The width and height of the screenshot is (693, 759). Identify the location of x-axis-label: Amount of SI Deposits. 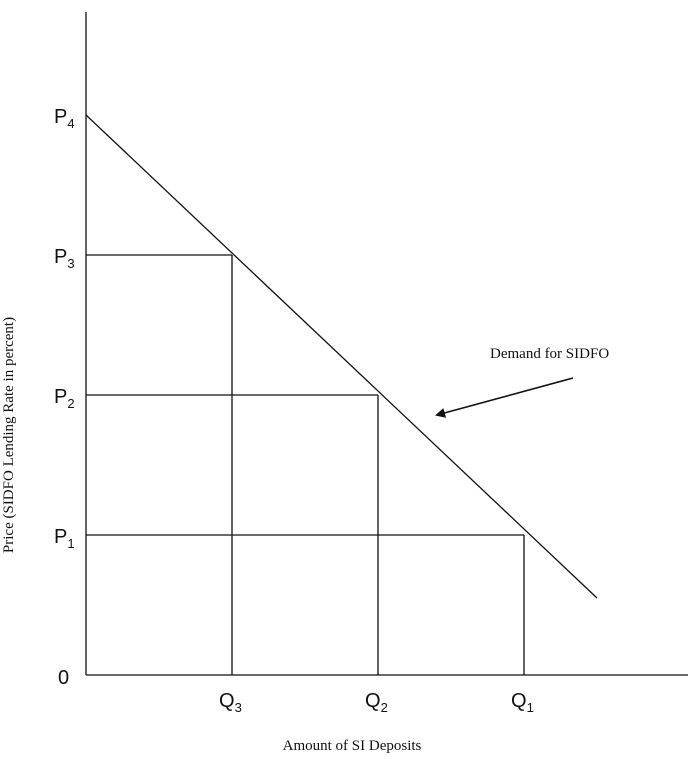
(352, 746).